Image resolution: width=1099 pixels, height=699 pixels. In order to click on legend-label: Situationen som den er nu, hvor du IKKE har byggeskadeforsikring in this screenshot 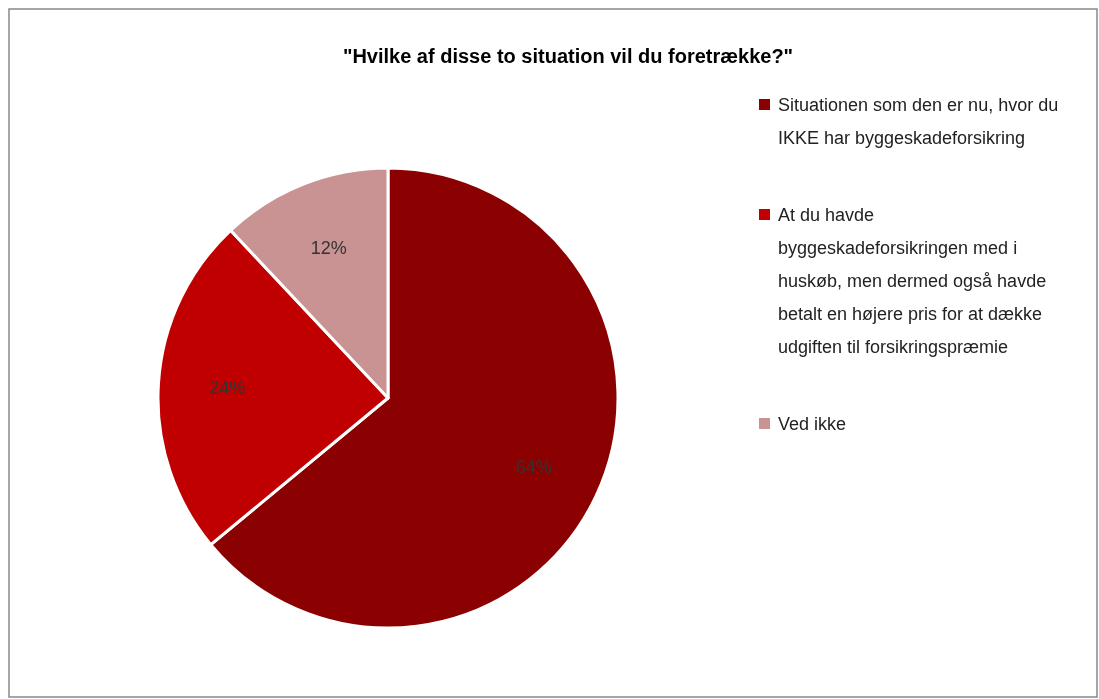, I will do `click(918, 121)`.